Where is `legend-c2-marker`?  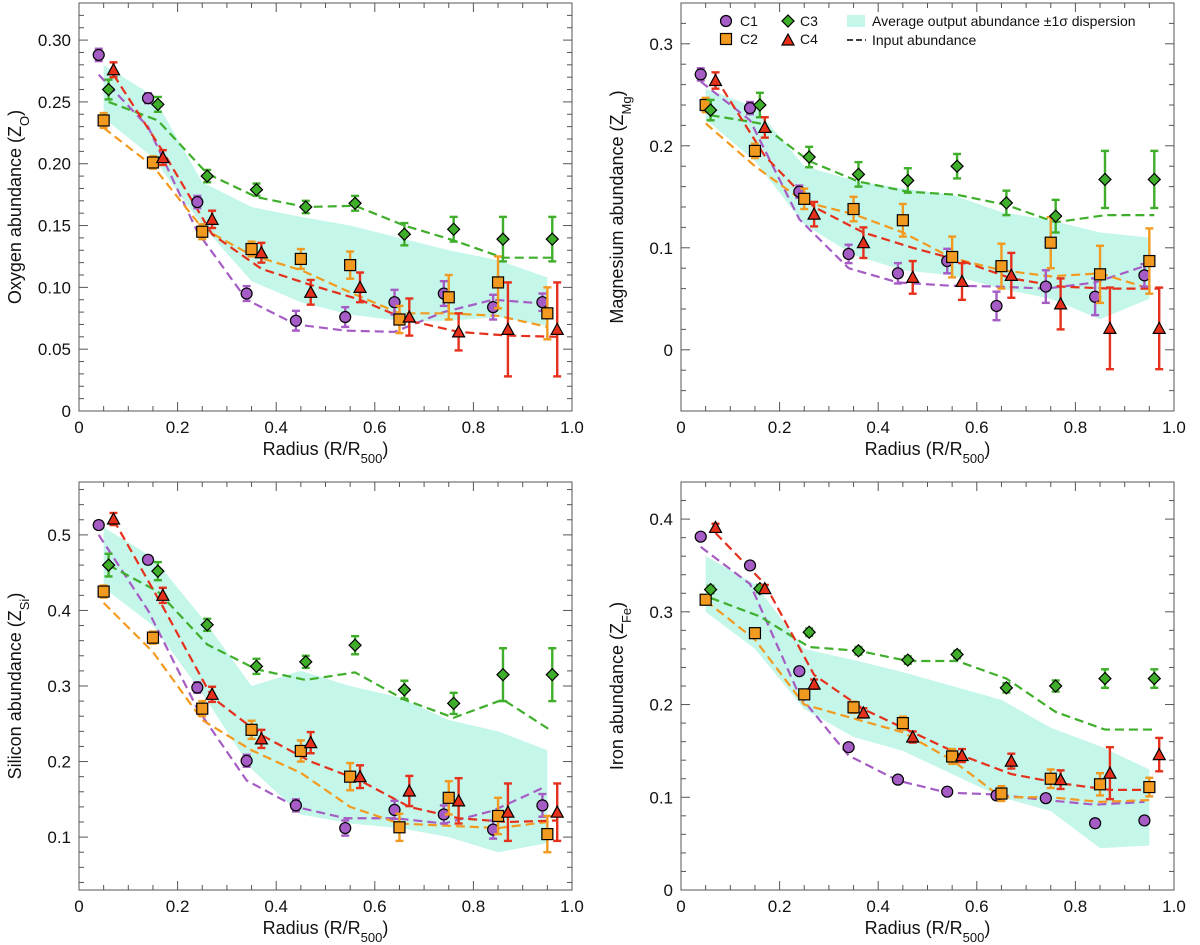 legend-c2-marker is located at coordinates (726, 39).